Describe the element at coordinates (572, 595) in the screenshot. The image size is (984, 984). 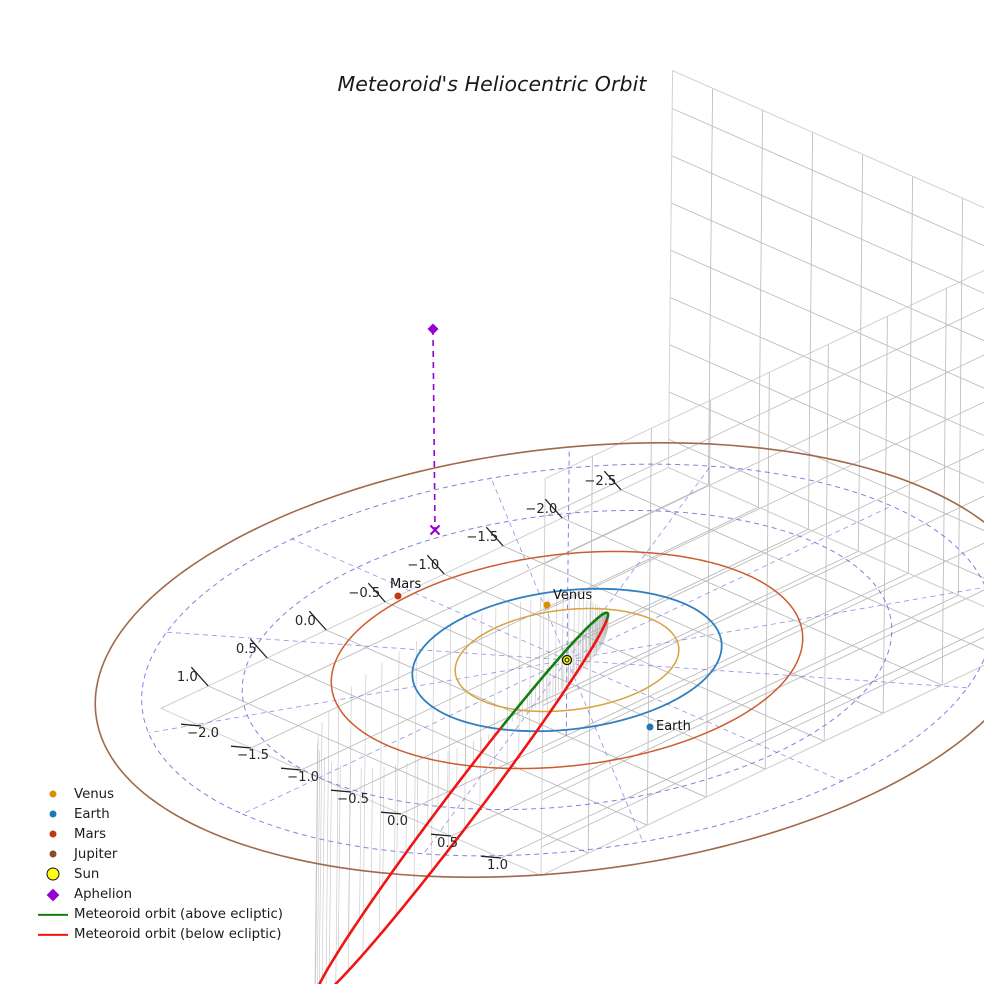
I see `body-label: Venus` at that location.